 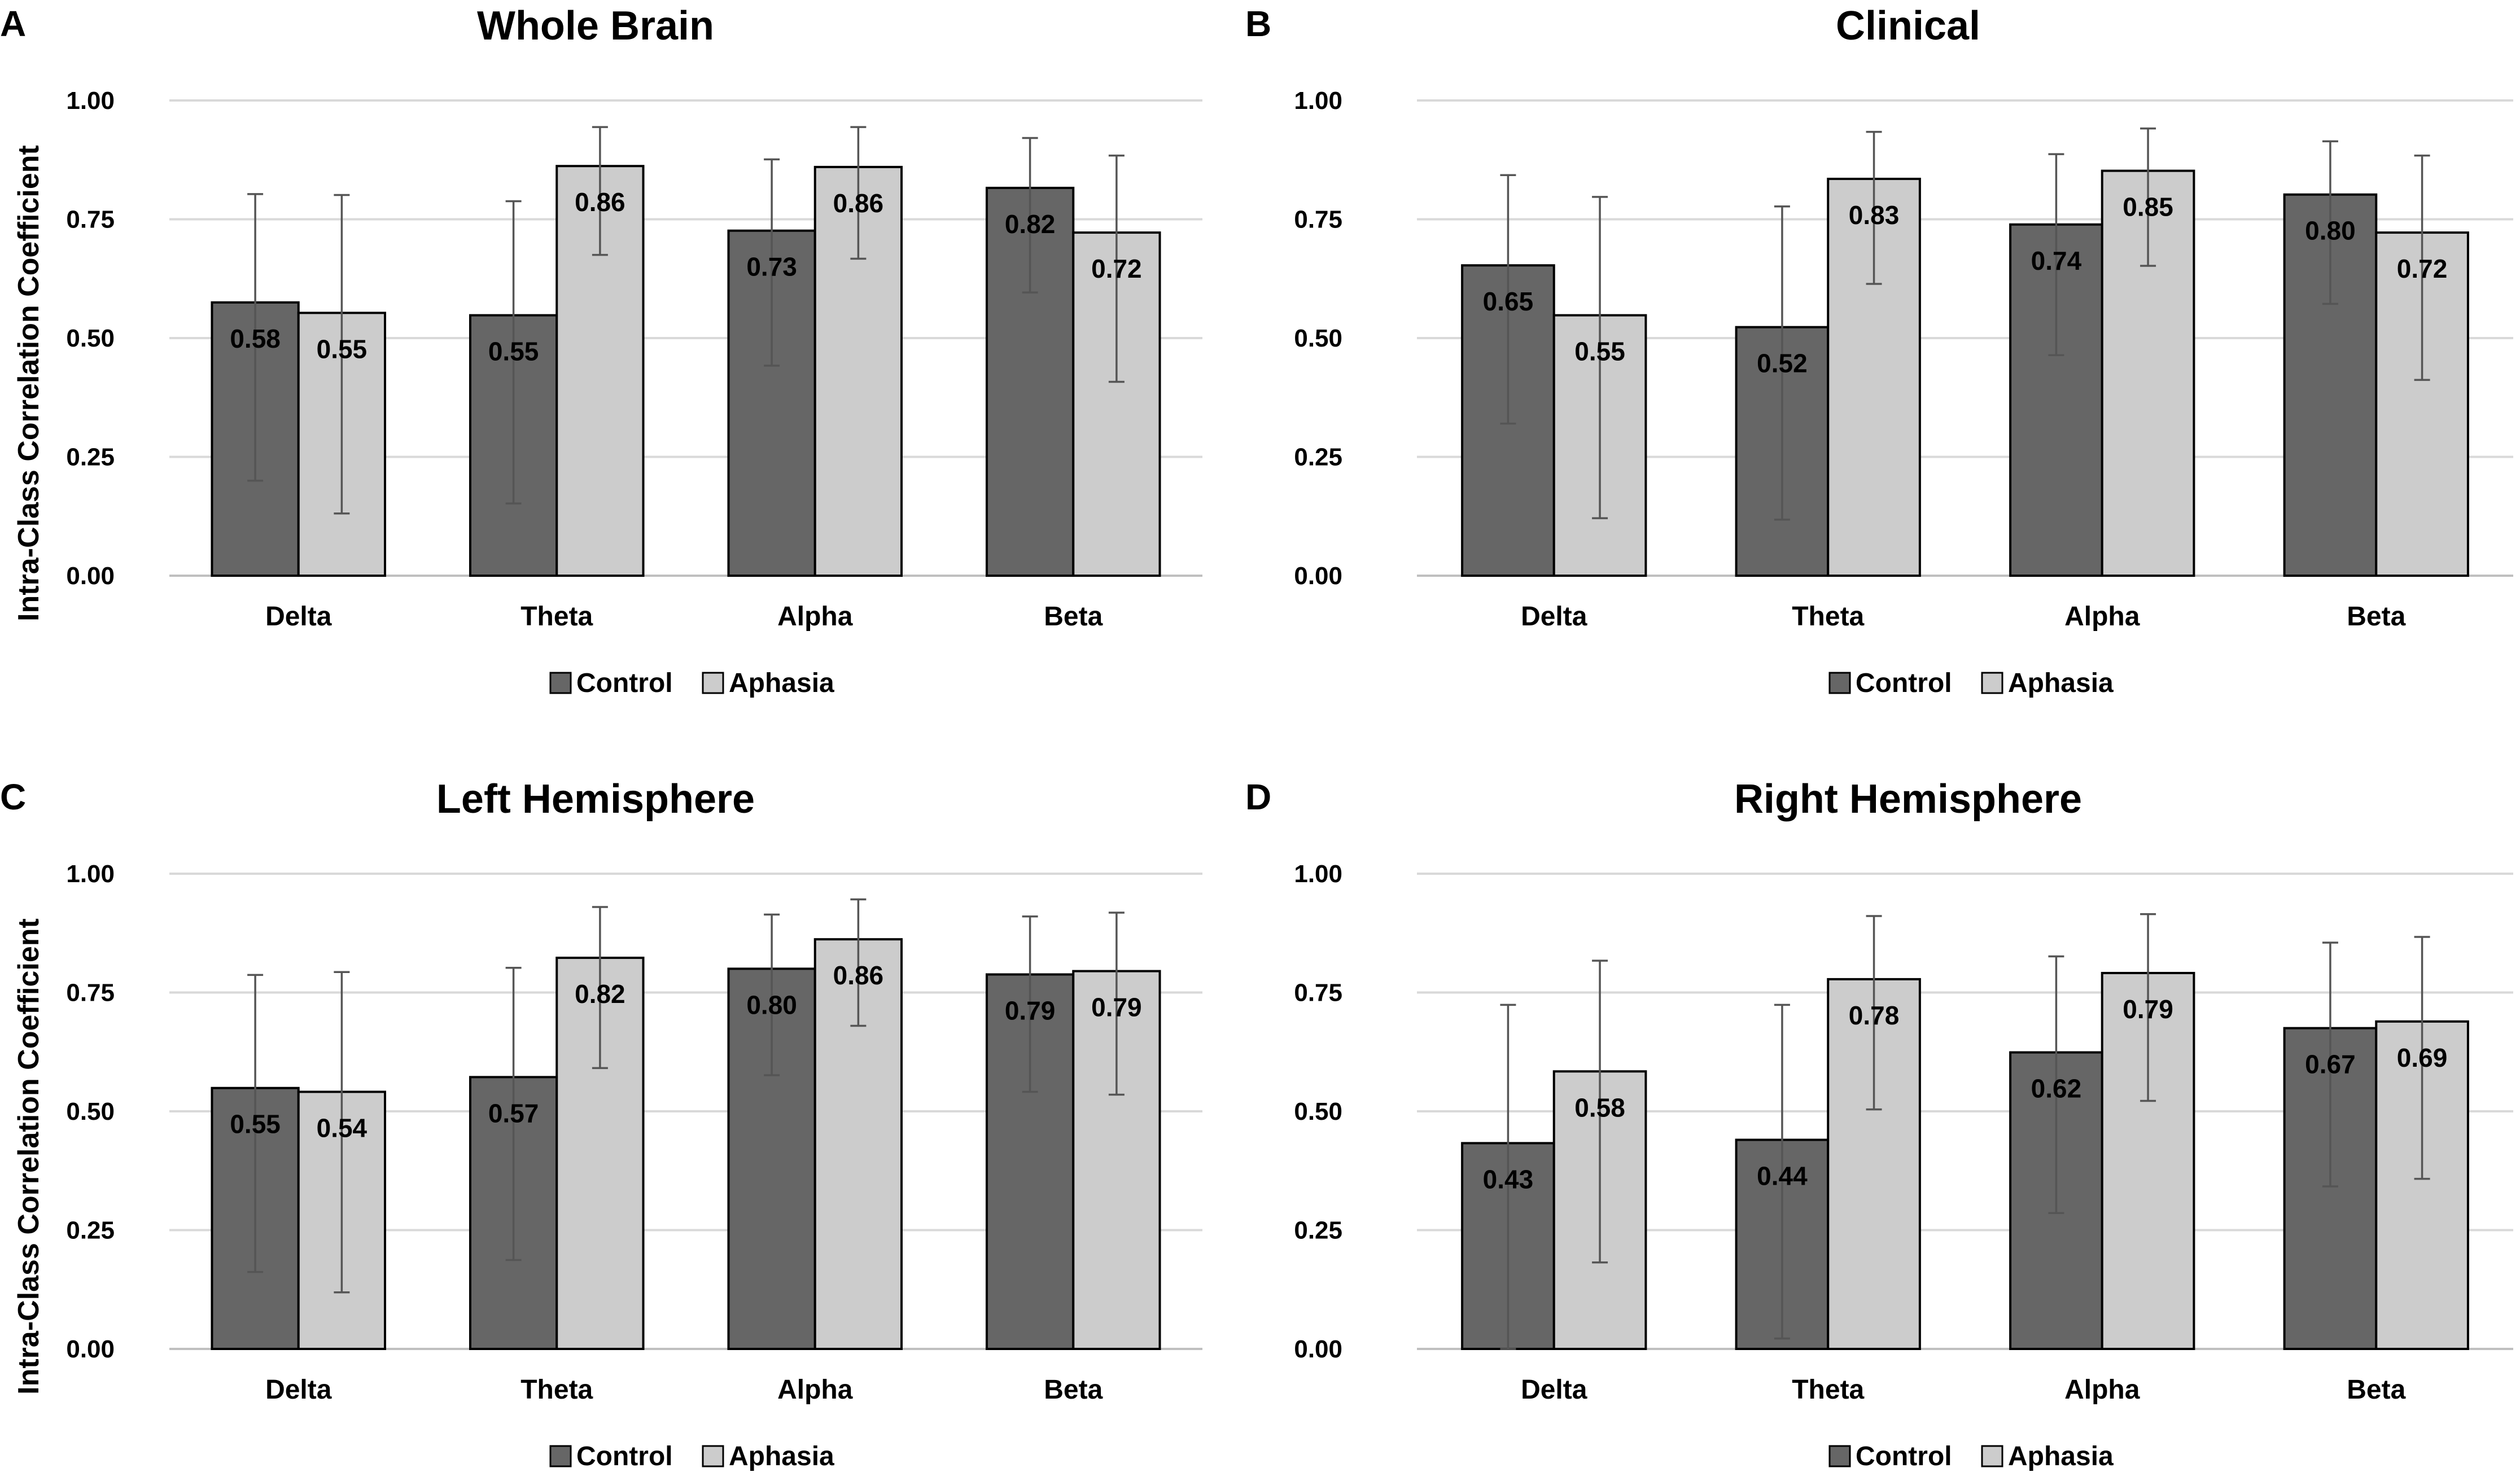 I want to click on data-label: 0.83, so click(x=1874, y=215).